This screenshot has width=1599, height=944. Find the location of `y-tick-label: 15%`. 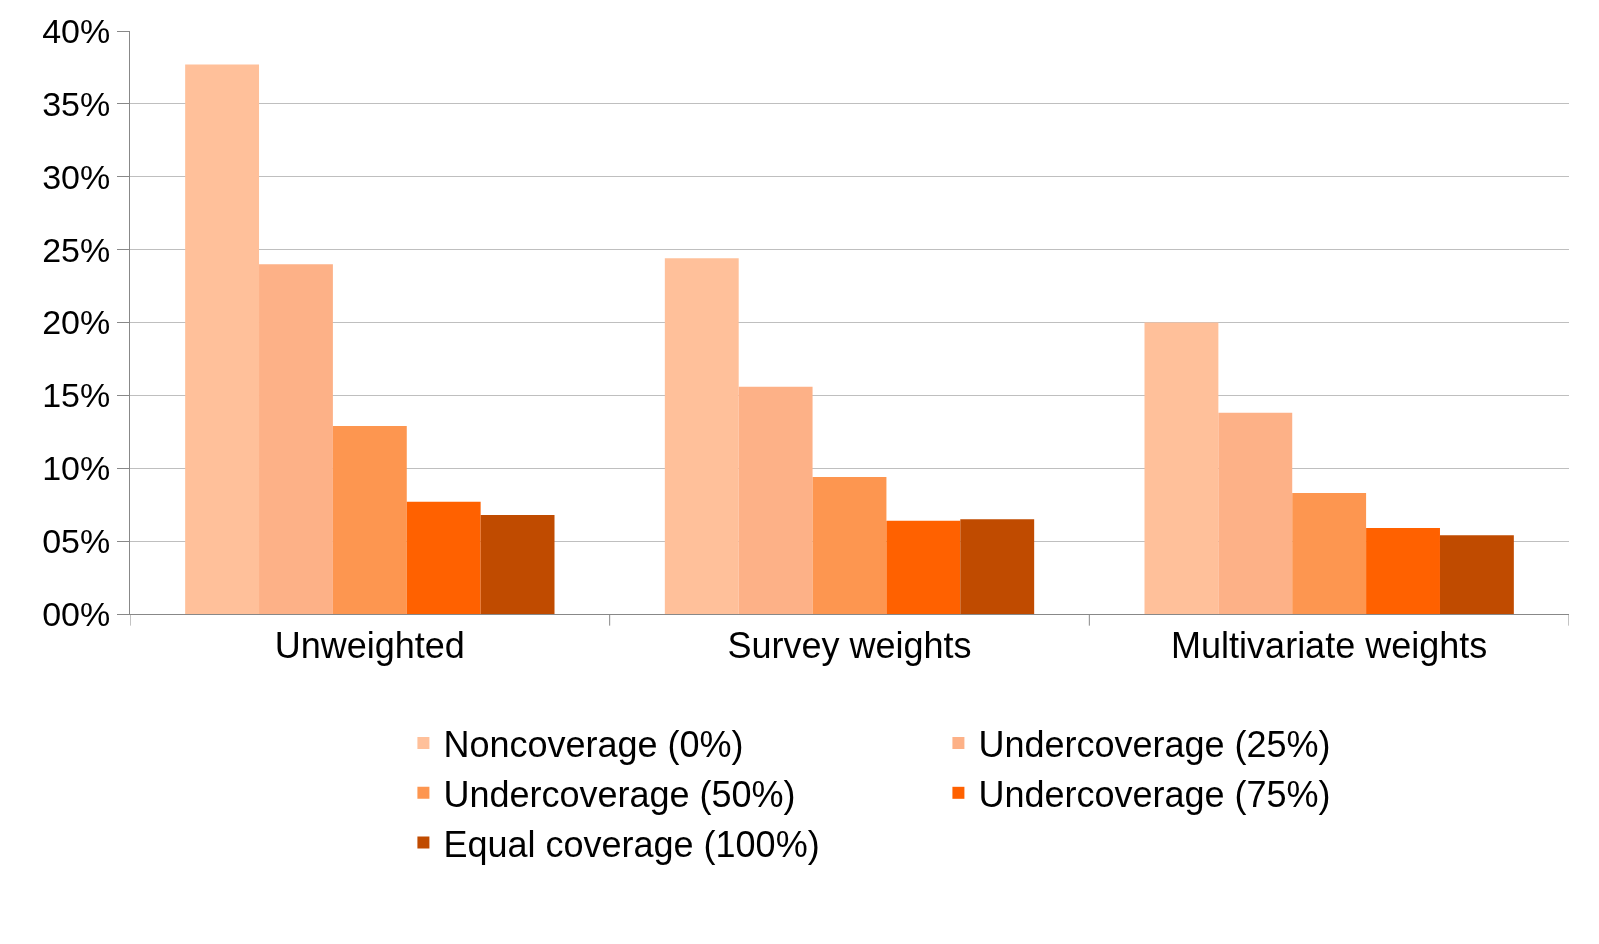

y-tick-label: 15% is located at coordinates (76, 395).